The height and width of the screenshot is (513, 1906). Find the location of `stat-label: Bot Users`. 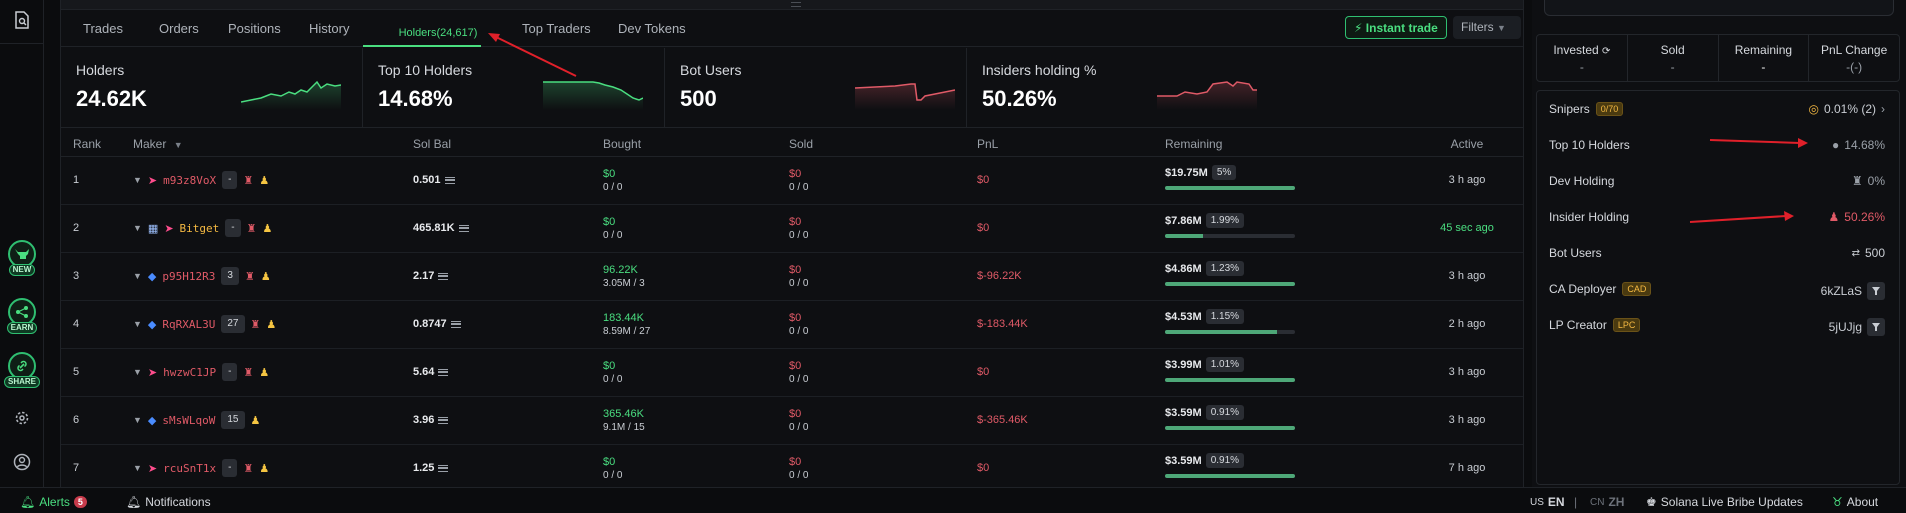

stat-label: Bot Users is located at coordinates (711, 70).